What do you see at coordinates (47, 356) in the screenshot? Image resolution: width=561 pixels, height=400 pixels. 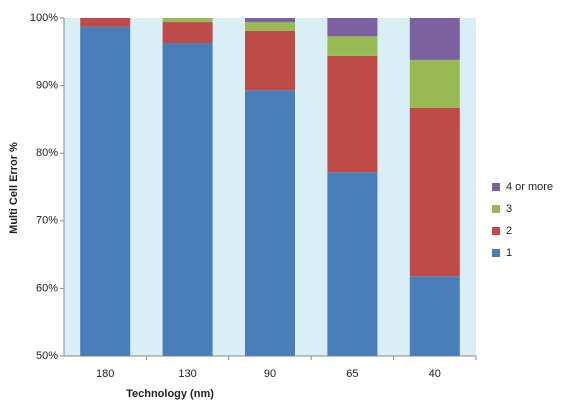 I see `y-tick-label: 50%` at bounding box center [47, 356].